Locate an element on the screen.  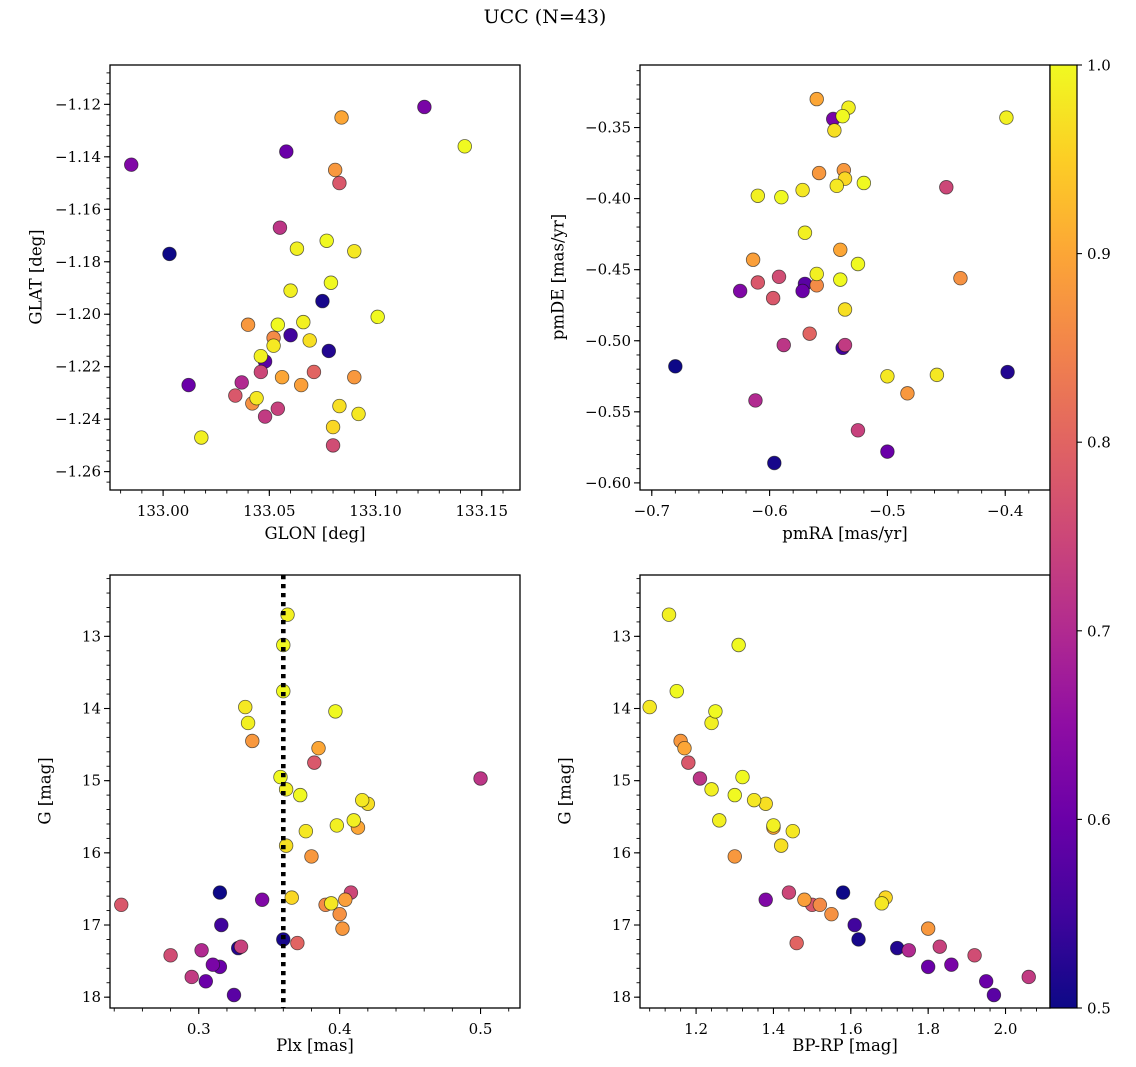
x-tick-label: 2.0 is located at coordinates (1006, 1029).